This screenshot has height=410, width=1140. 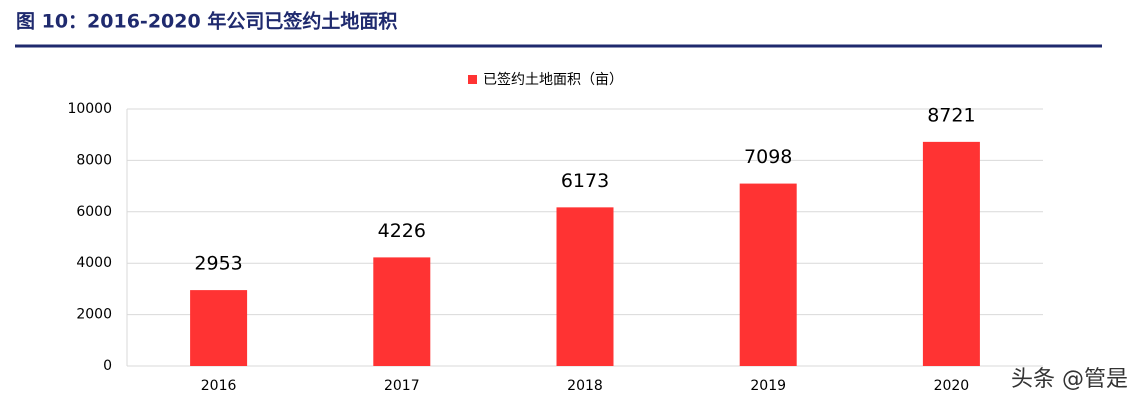 I want to click on y-tick-label: 0, so click(x=107, y=366).